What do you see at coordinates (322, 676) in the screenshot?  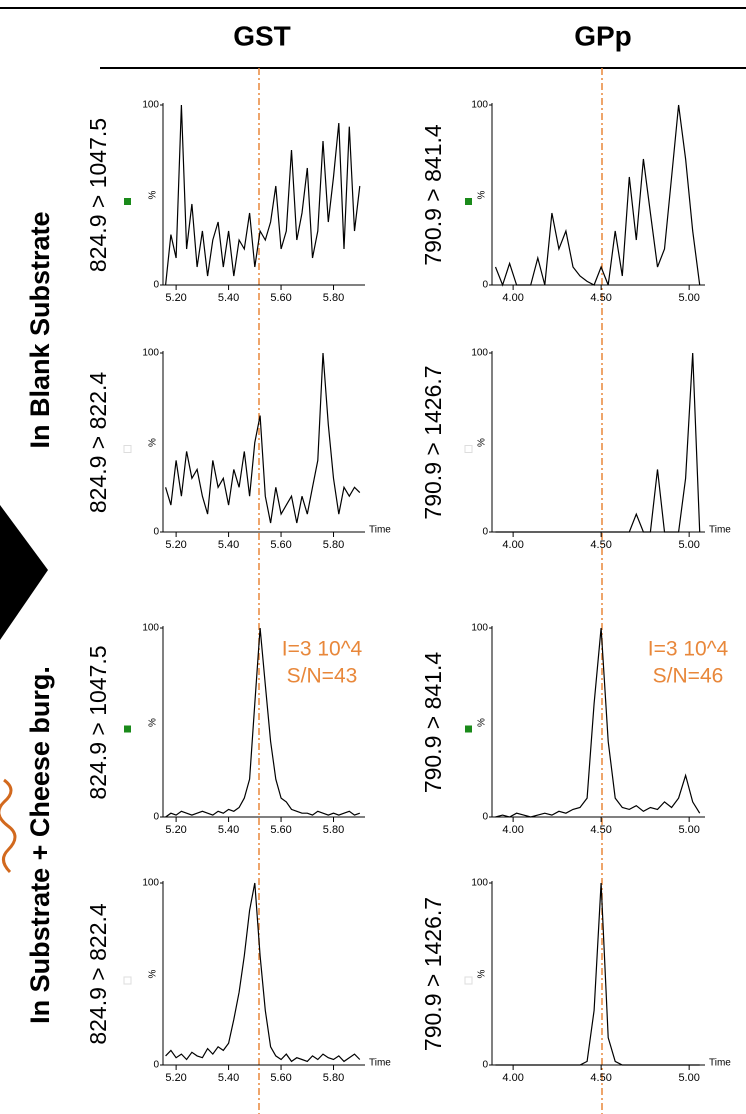 I see `annotation: S/N=43` at bounding box center [322, 676].